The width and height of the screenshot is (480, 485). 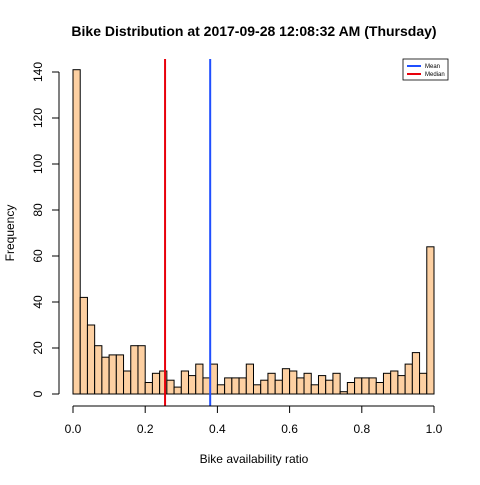 I want to click on y-tick-label: 20, so click(x=38, y=348).